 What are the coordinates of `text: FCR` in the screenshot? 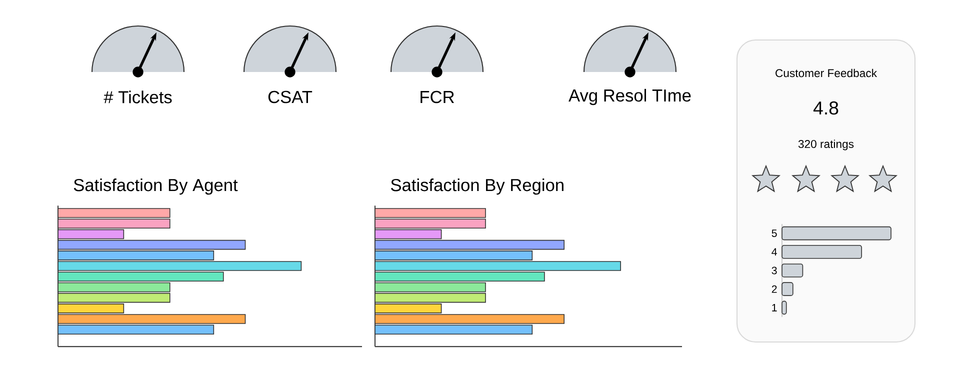 It's located at (437, 97).